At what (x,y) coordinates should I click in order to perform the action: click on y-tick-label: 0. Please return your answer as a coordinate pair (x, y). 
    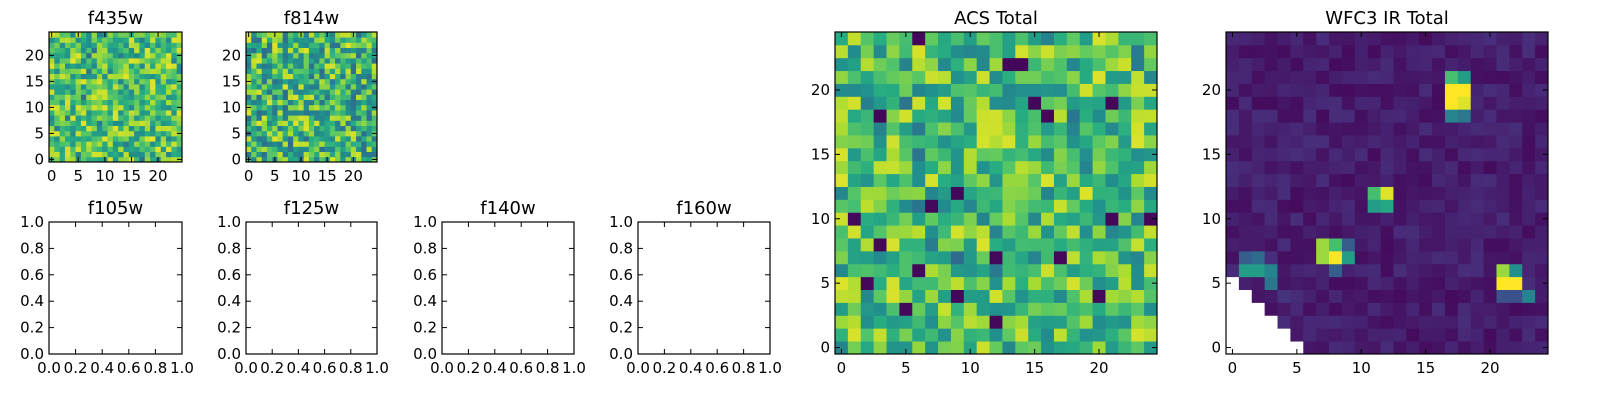
    Looking at the image, I should click on (1216, 348).